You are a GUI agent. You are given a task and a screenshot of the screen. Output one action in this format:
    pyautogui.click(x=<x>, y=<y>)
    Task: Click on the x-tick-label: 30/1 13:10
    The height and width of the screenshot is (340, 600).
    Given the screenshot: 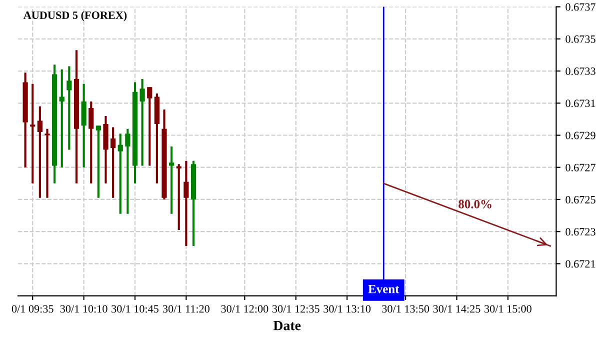 What is the action you would take?
    pyautogui.click(x=347, y=309)
    